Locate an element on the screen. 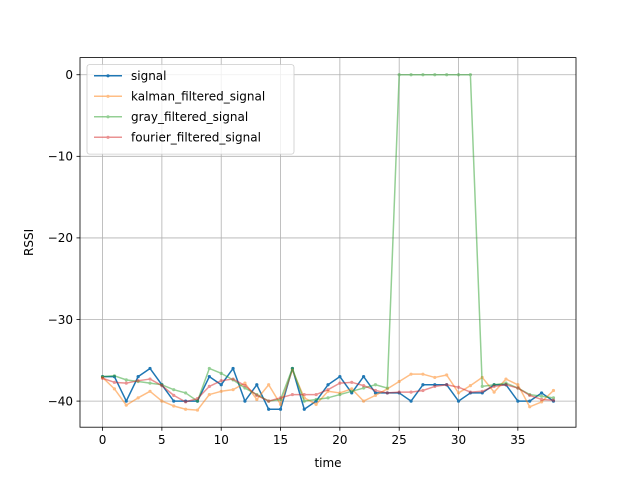 This screenshot has width=640, height=480. x-tick-label: 20 is located at coordinates (339, 440).